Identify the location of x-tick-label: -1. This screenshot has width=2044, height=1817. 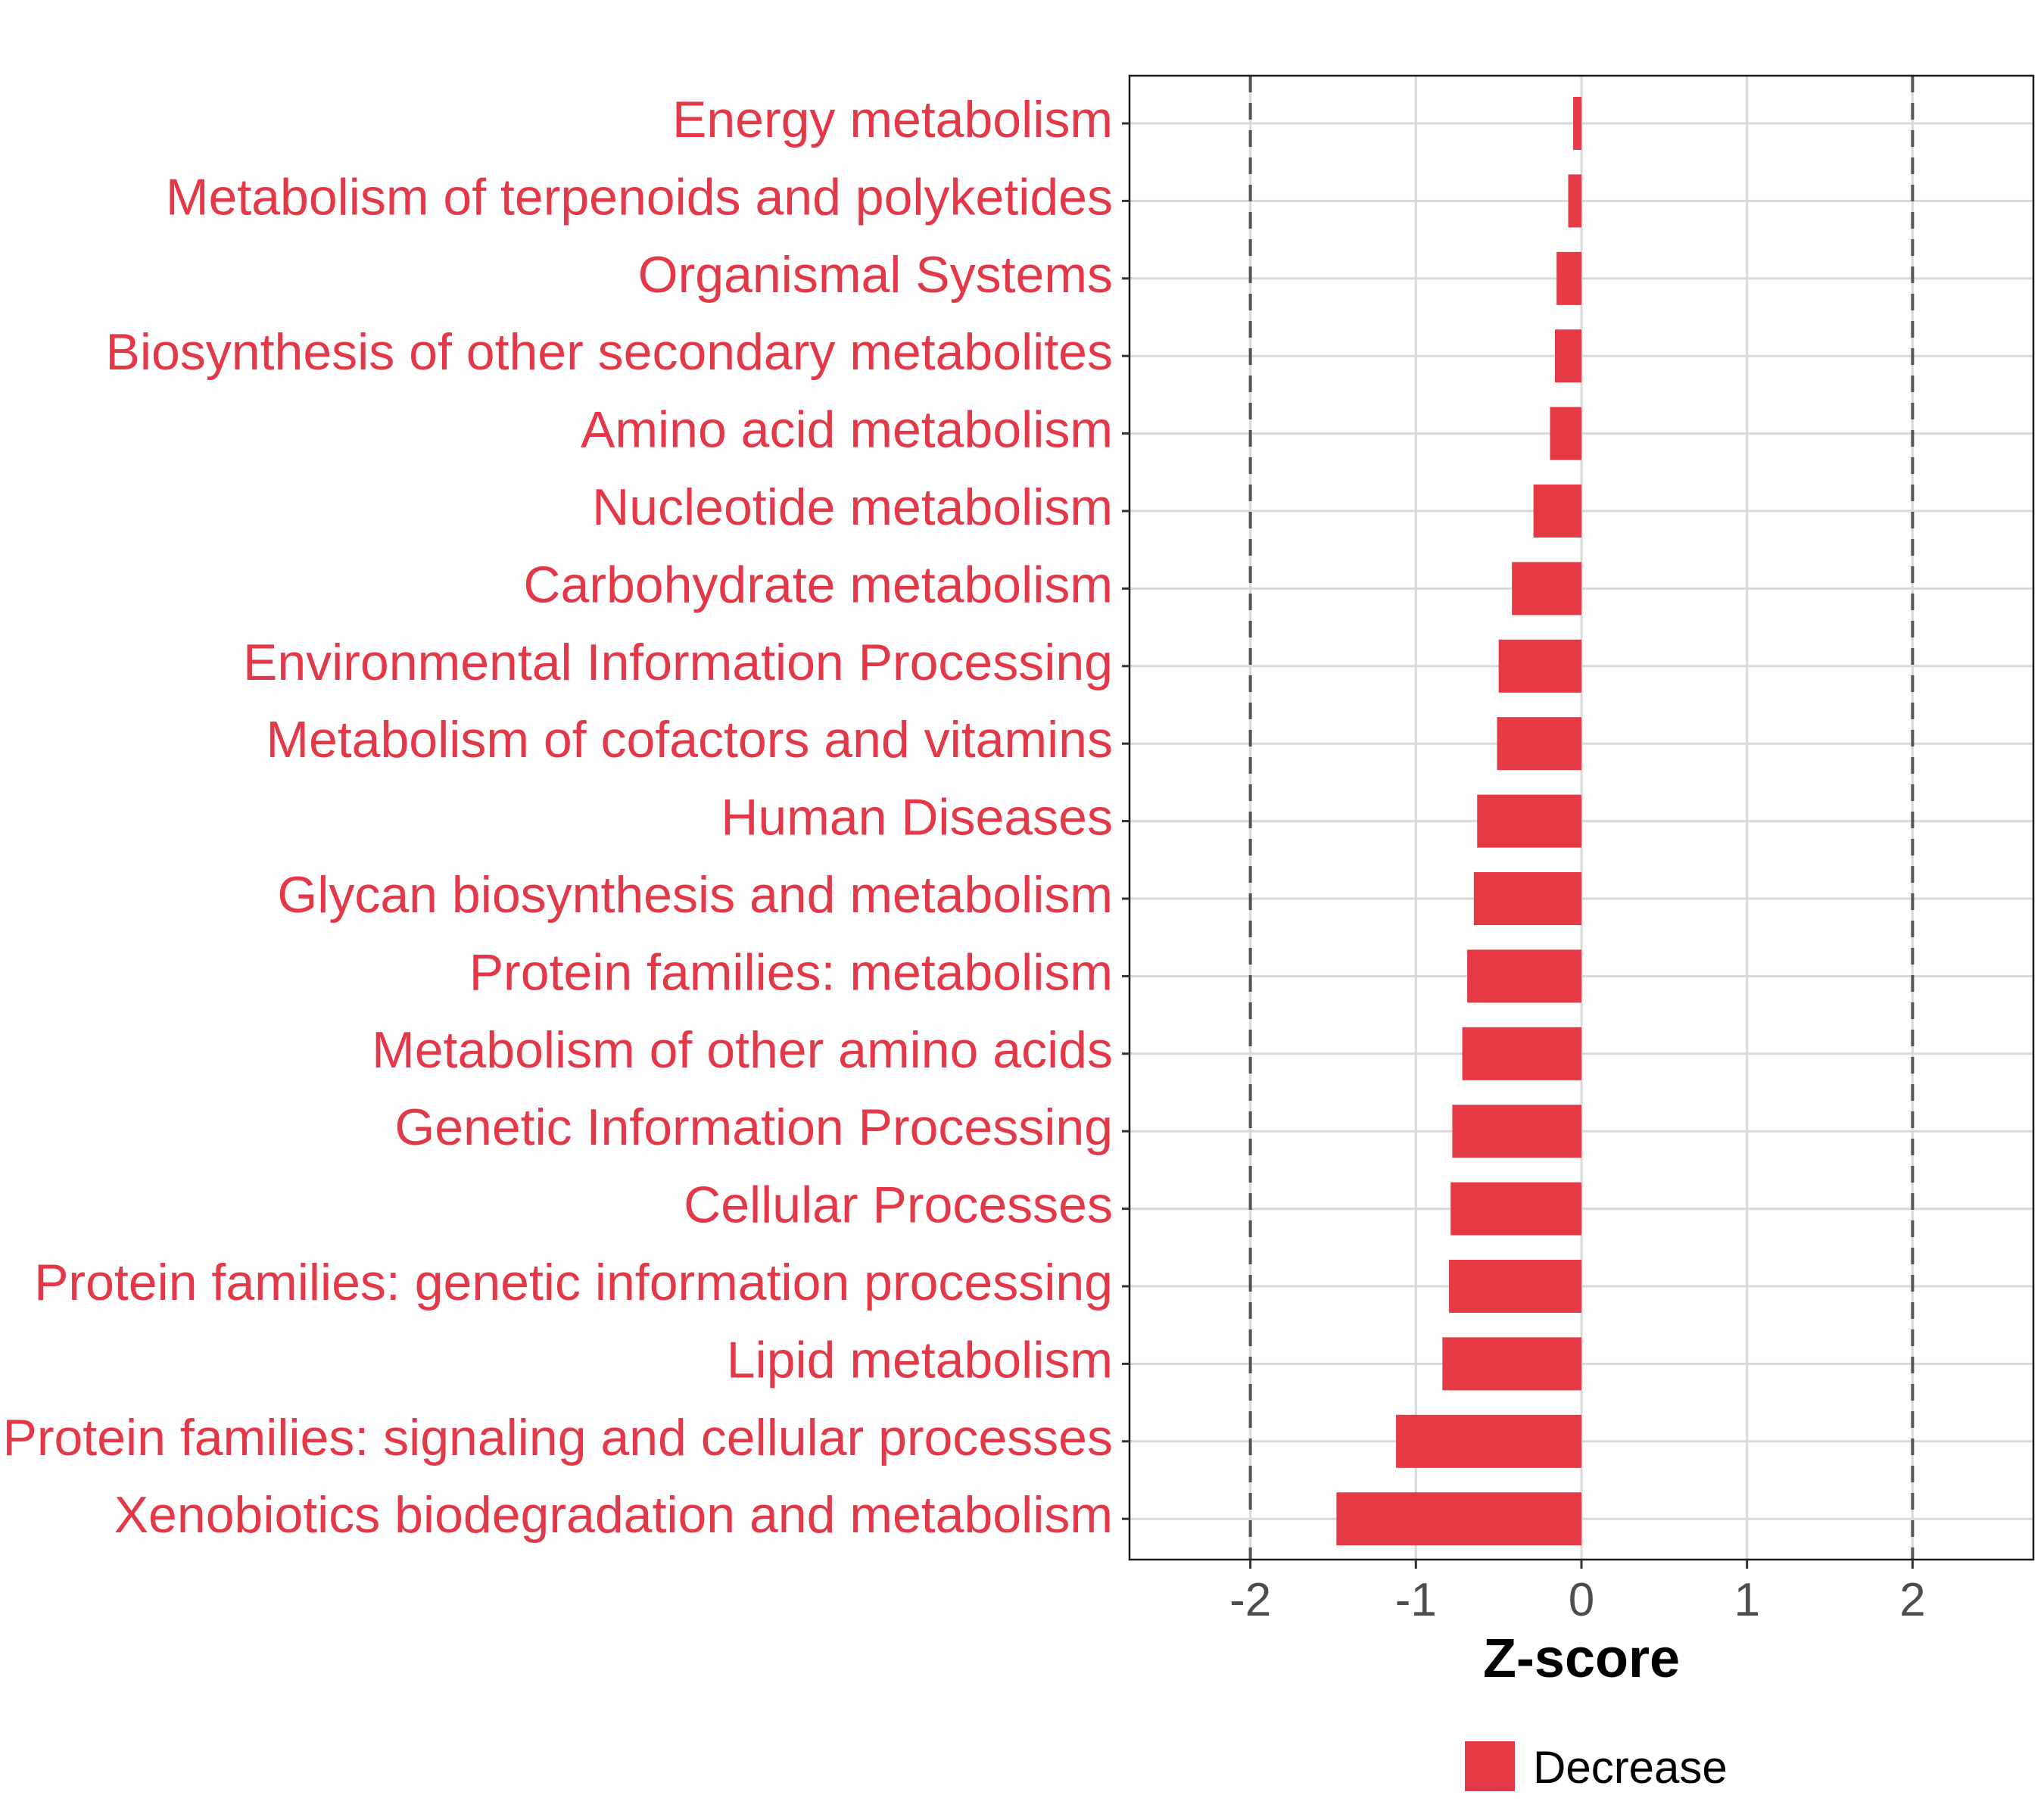
(1416, 1600).